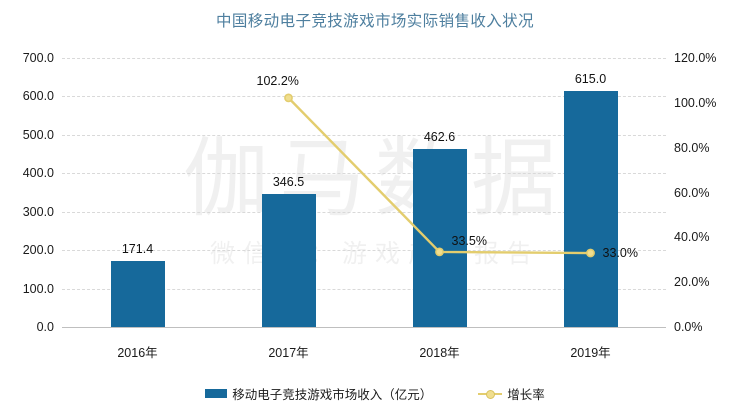 Image resolution: width=750 pixels, height=420 pixels. I want to click on legend-item-bar: 移动电子竞技游戏市场收入（亿元）, so click(318, 393).